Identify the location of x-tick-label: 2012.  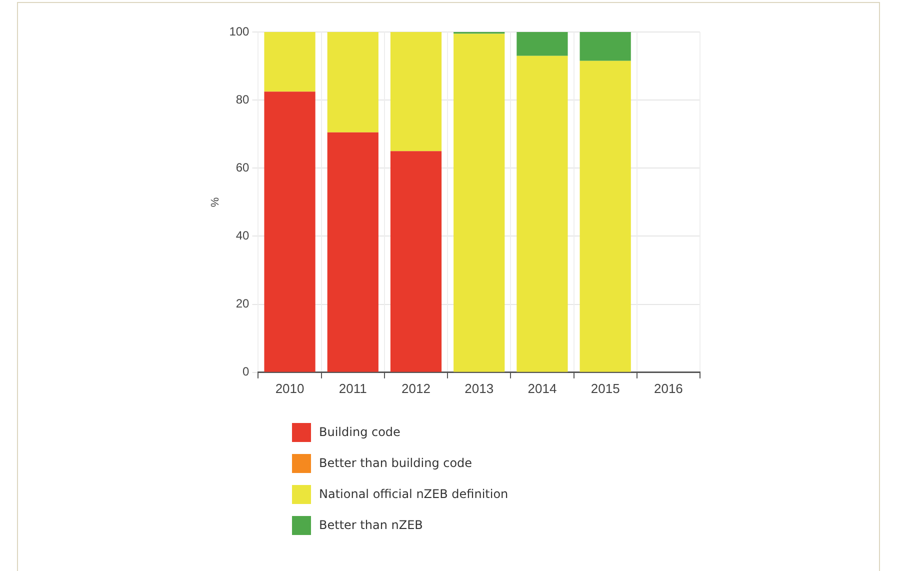
(416, 388).